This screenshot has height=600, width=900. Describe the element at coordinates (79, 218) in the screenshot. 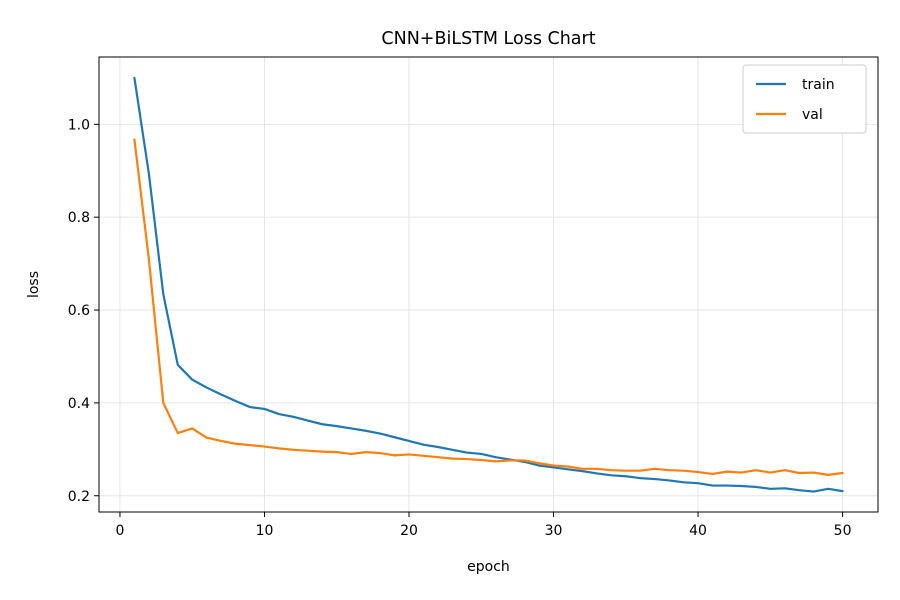

I see `y-tick-label: 0.8` at that location.